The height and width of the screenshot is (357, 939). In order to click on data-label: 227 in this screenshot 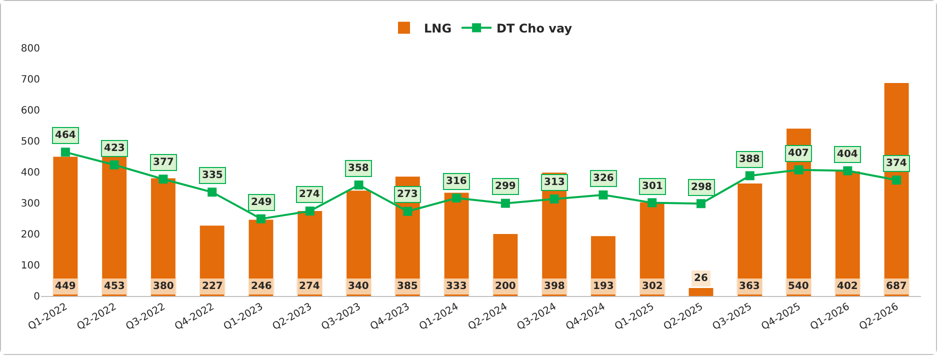, I will do `click(212, 286)`.